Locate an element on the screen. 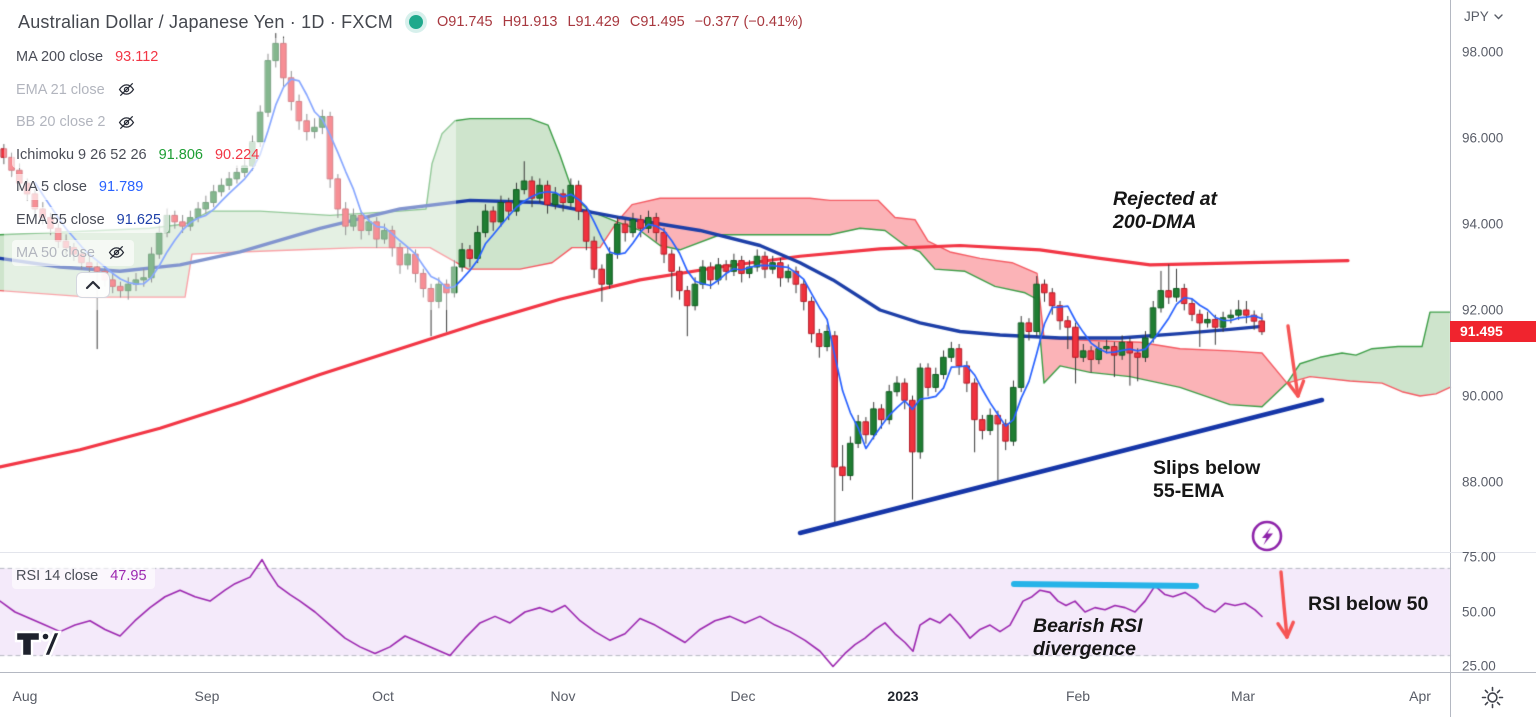 The width and height of the screenshot is (1536, 717). legend-label: MA 50 close is located at coordinates (55, 252).